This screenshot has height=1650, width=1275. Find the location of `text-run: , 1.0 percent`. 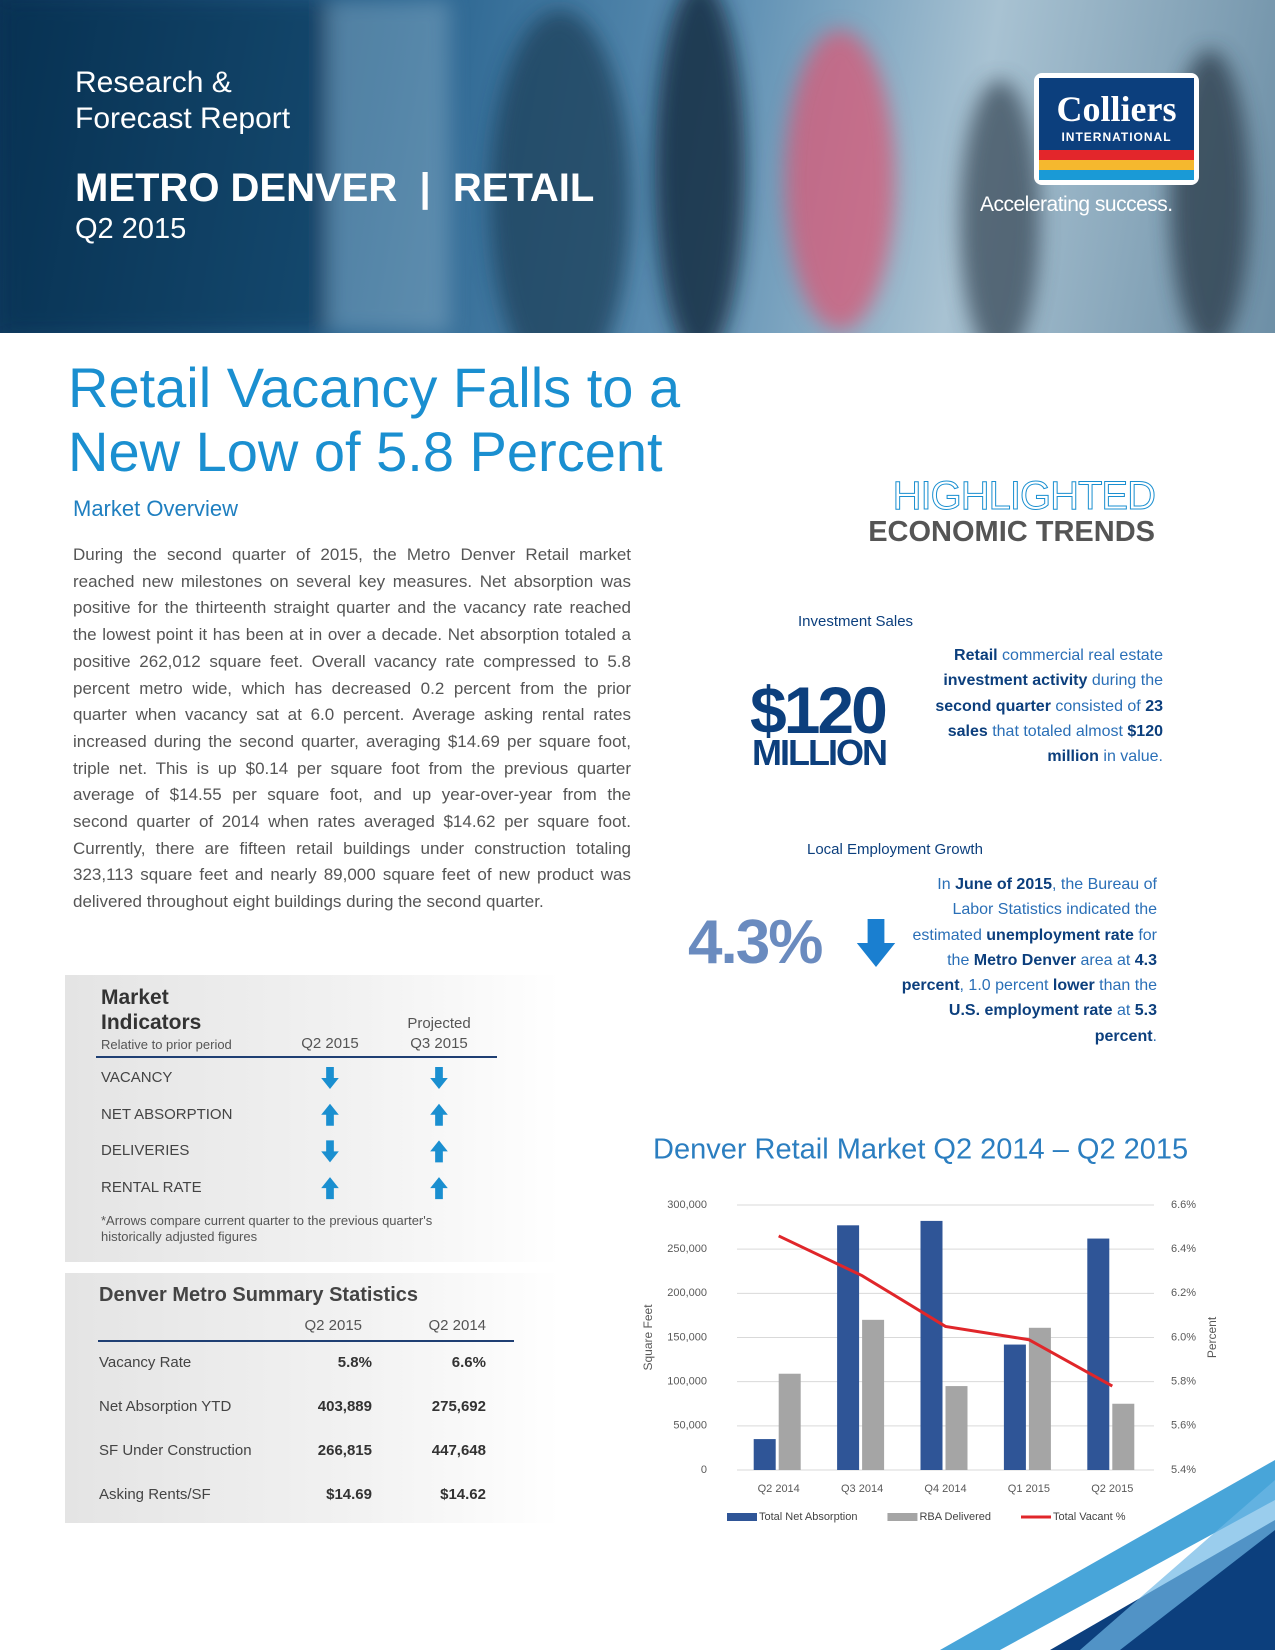

text-run: , 1.0 percent is located at coordinates (1006, 986).